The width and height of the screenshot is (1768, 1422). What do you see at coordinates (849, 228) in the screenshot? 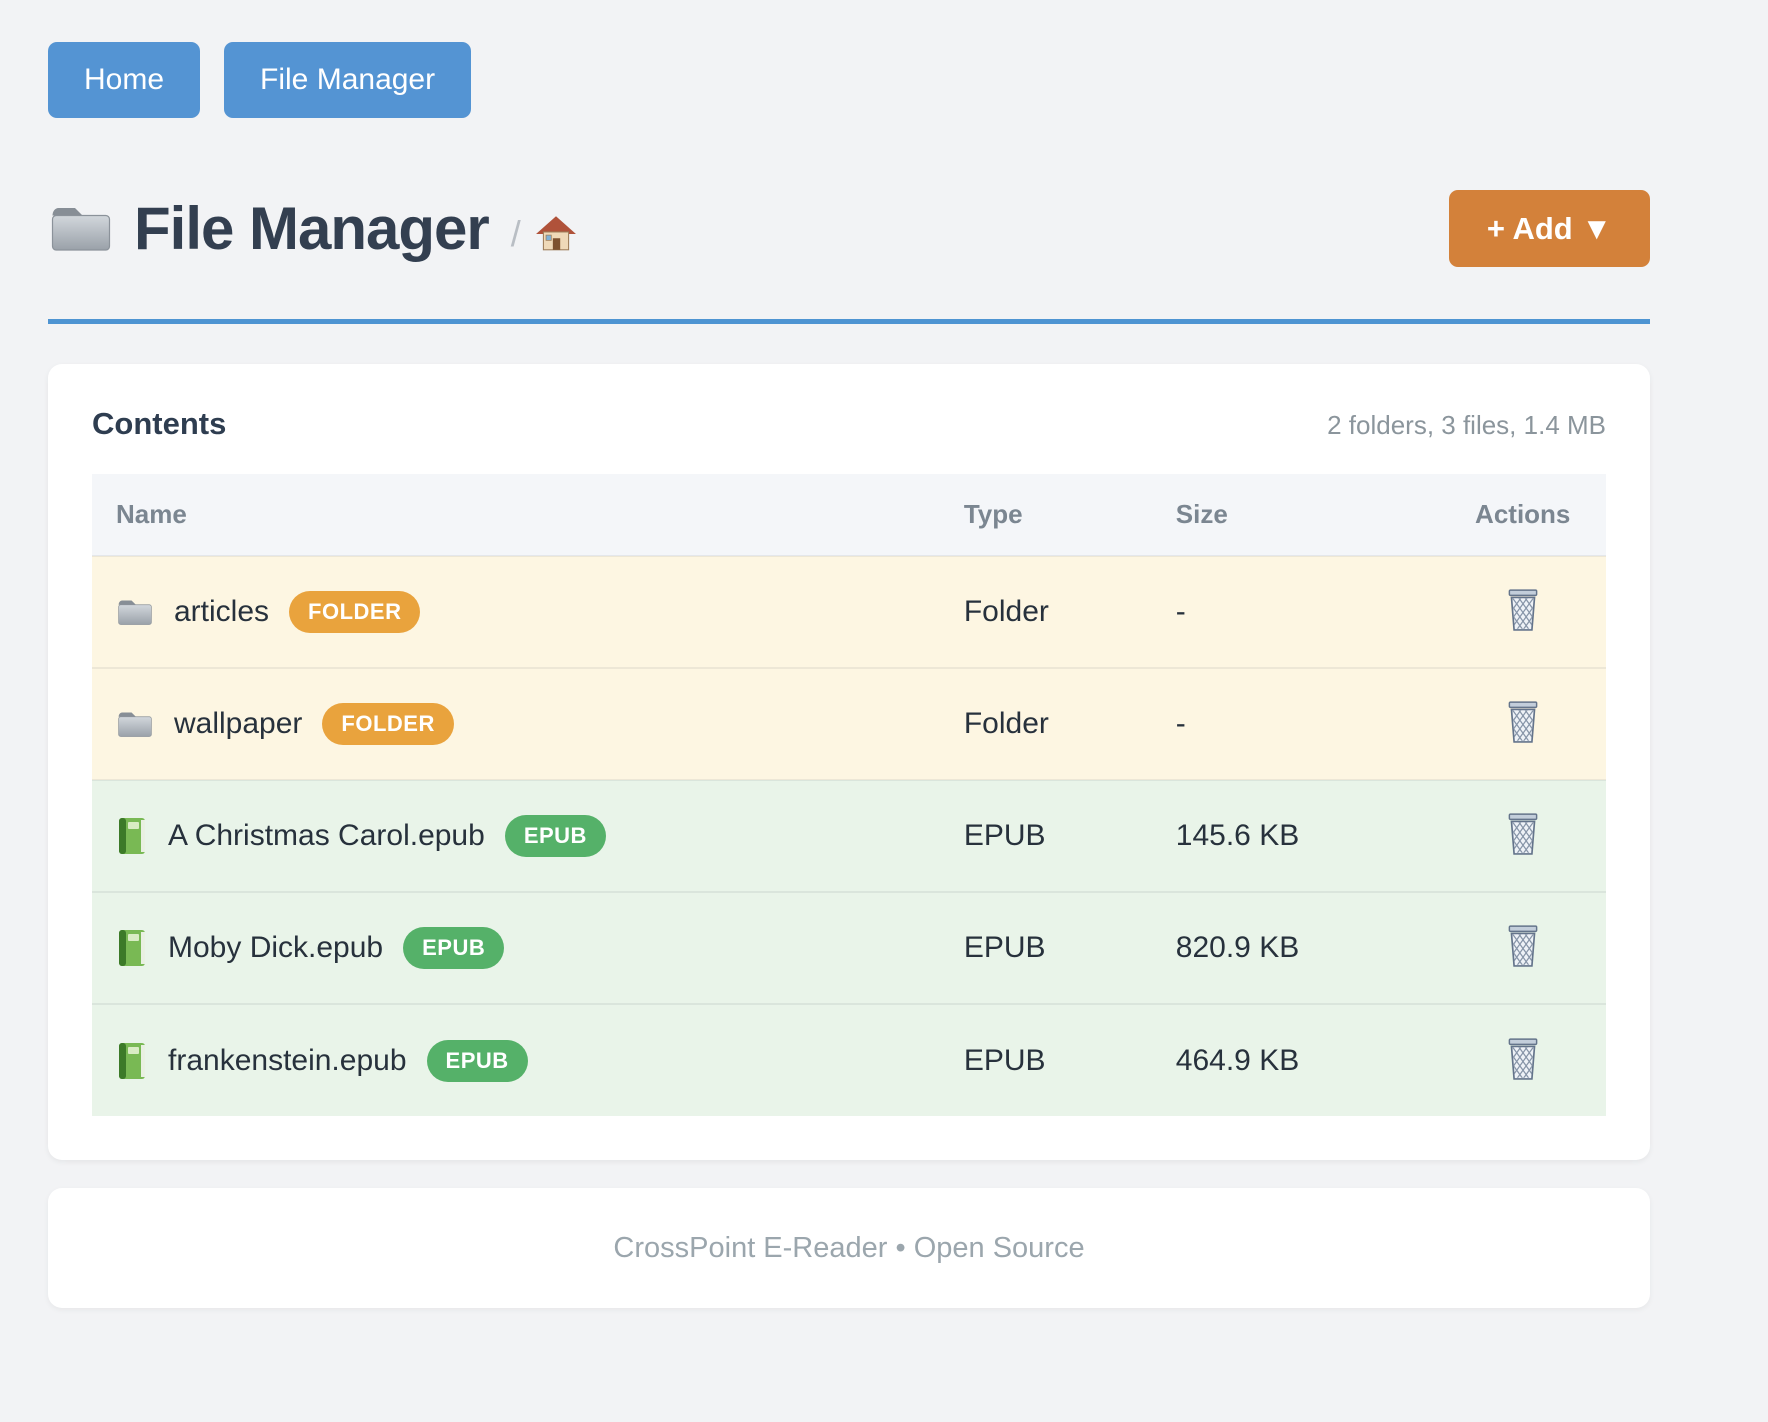
I see `title-row: File Manager / + Add ▼` at bounding box center [849, 228].